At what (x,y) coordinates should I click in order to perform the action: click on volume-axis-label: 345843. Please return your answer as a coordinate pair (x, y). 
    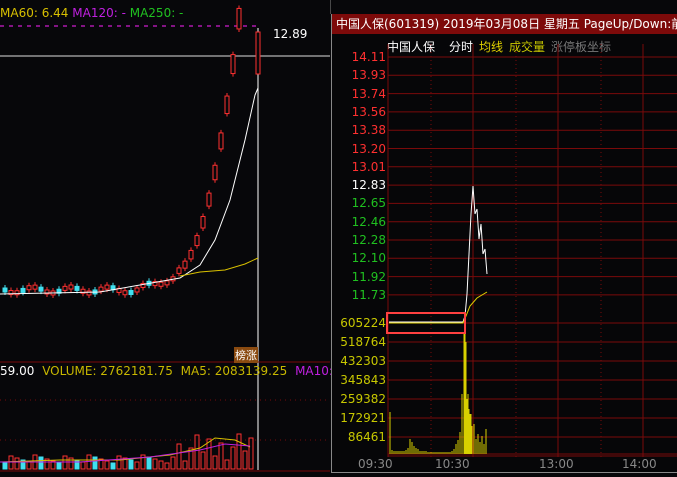
    Looking at the image, I should click on (363, 380).